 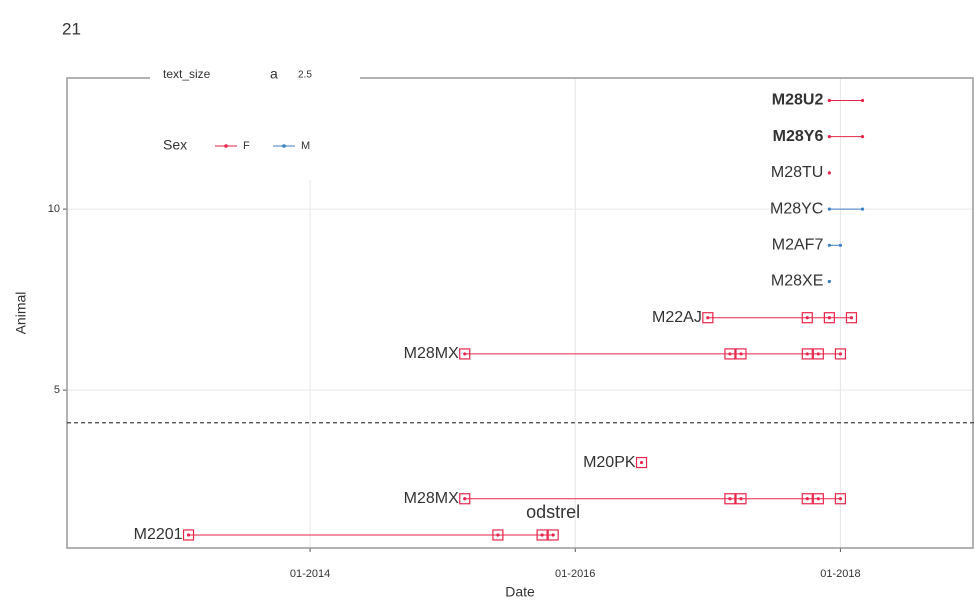 What do you see at coordinates (175, 145) in the screenshot?
I see `legend-title: Sex` at bounding box center [175, 145].